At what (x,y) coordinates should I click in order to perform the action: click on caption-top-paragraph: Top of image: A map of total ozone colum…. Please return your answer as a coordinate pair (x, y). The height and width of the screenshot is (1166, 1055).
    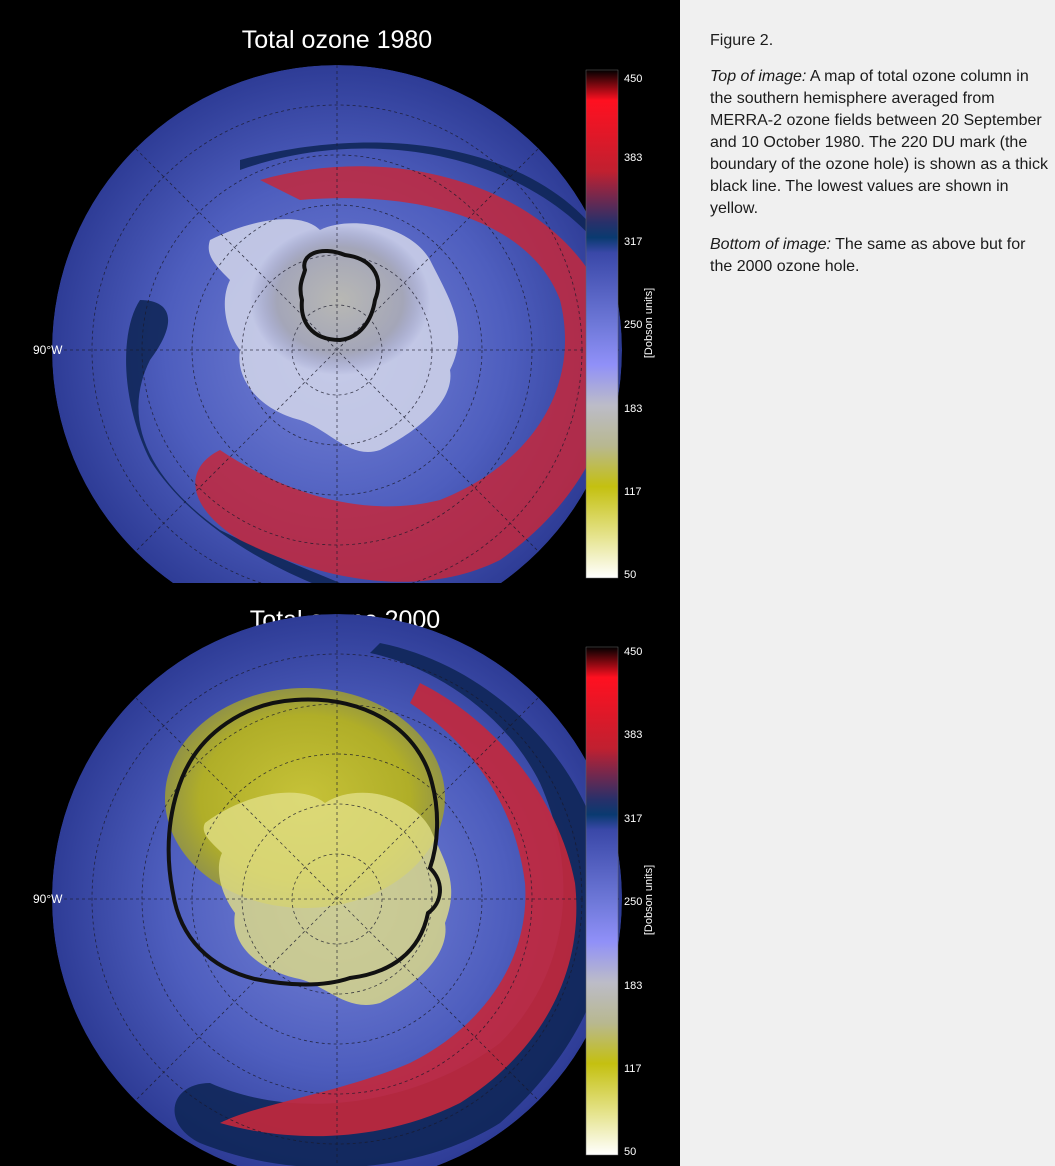
    Looking at the image, I should click on (880, 143).